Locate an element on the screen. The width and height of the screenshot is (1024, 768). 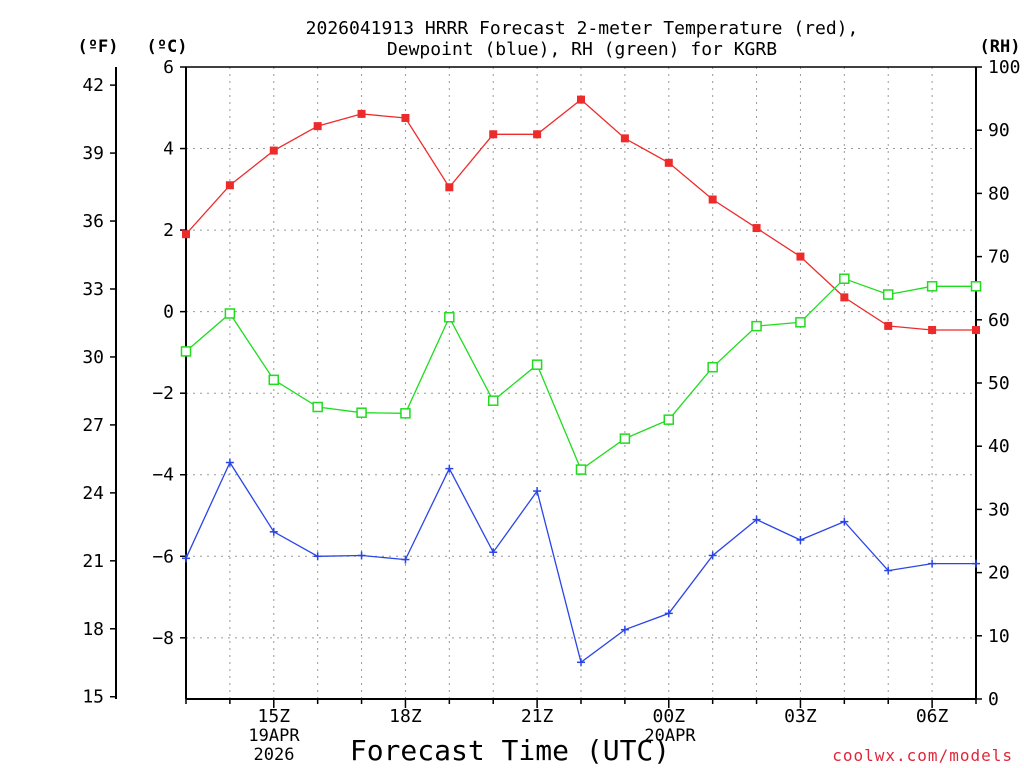
celsius-tick-label: 6 is located at coordinates (168, 67).